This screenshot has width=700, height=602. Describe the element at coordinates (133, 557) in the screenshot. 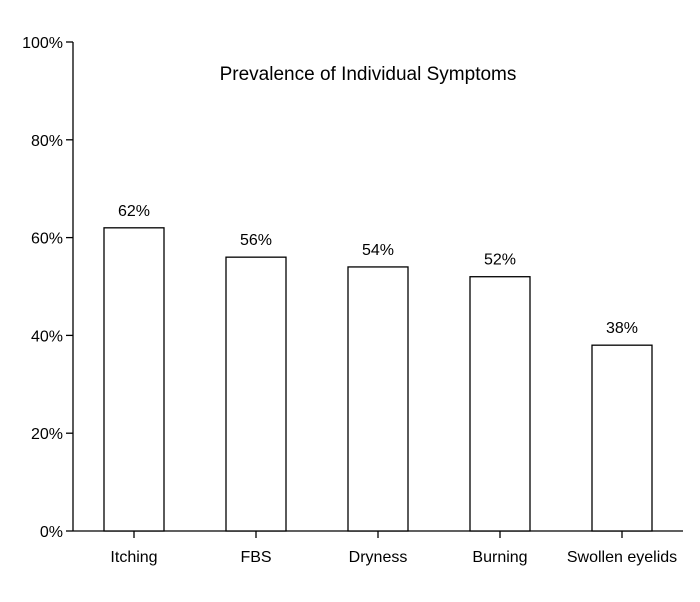

I see `x-tick-label: Itching` at that location.